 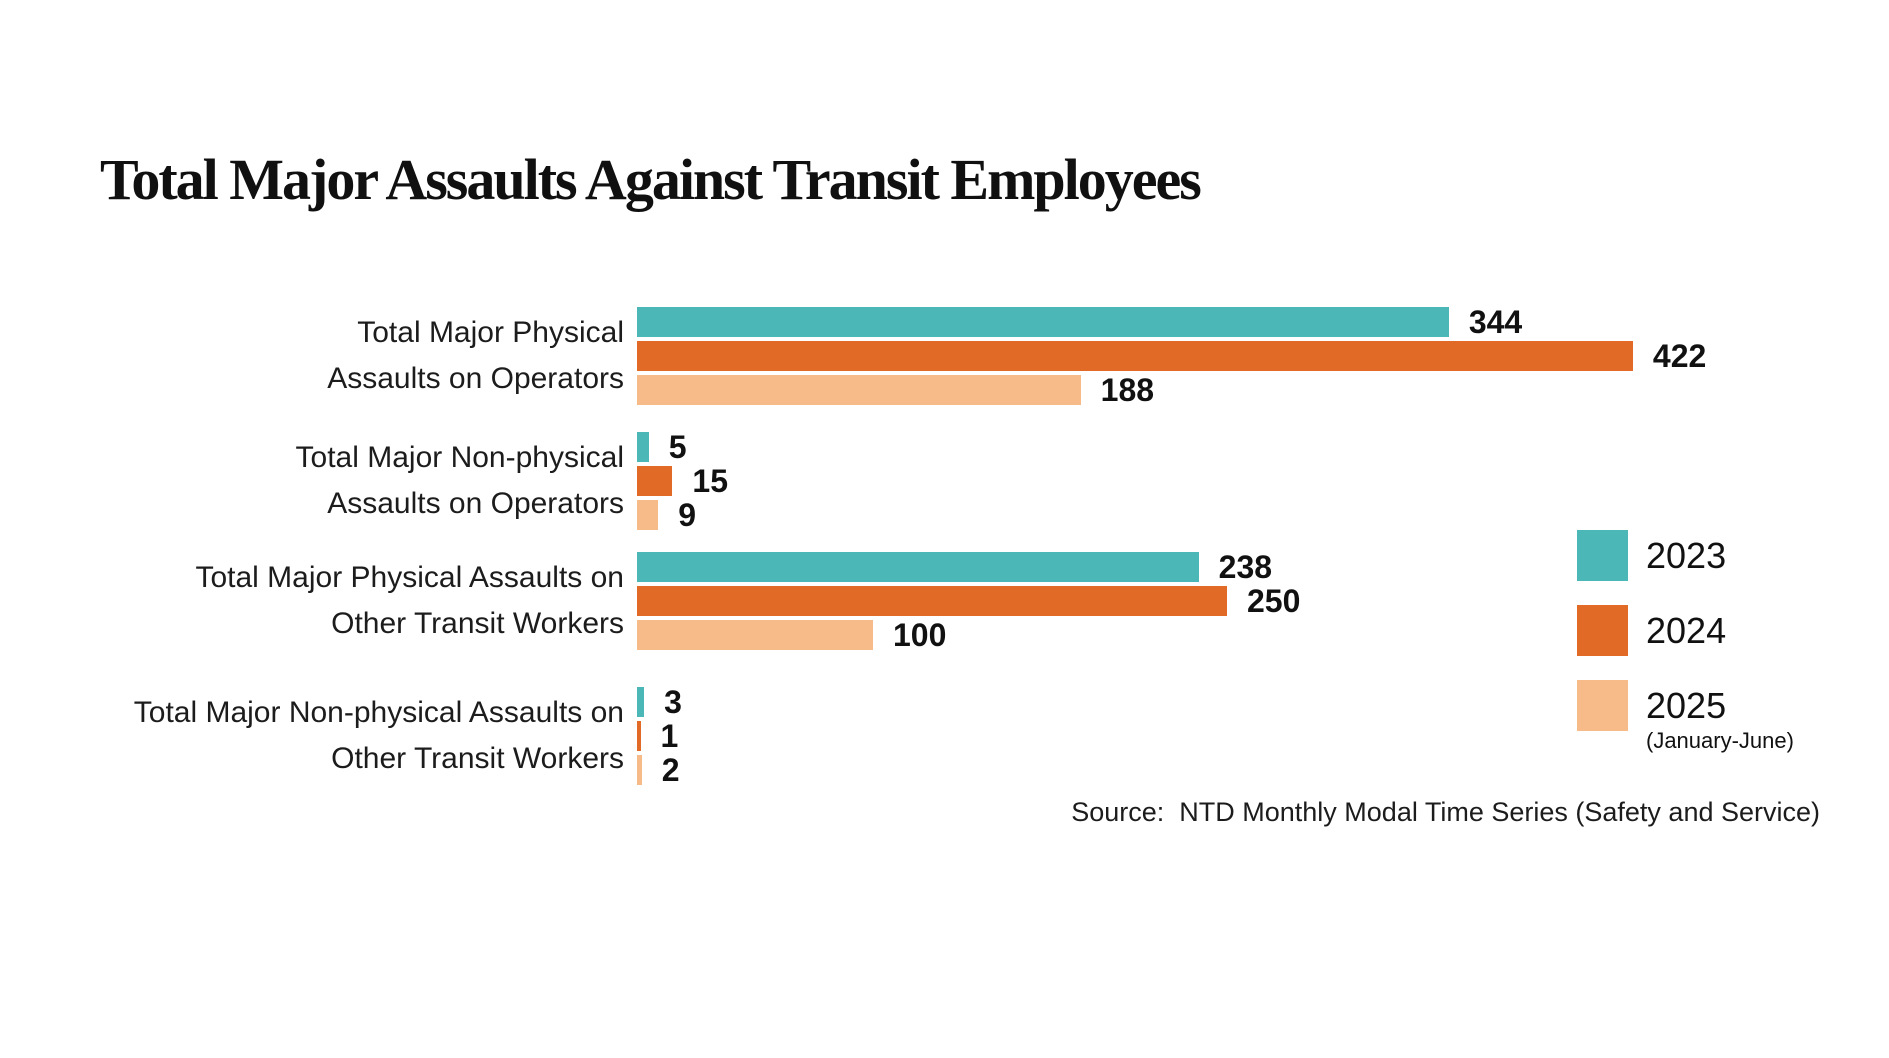 What do you see at coordinates (673, 701) in the screenshot?
I see `value-label: 3` at bounding box center [673, 701].